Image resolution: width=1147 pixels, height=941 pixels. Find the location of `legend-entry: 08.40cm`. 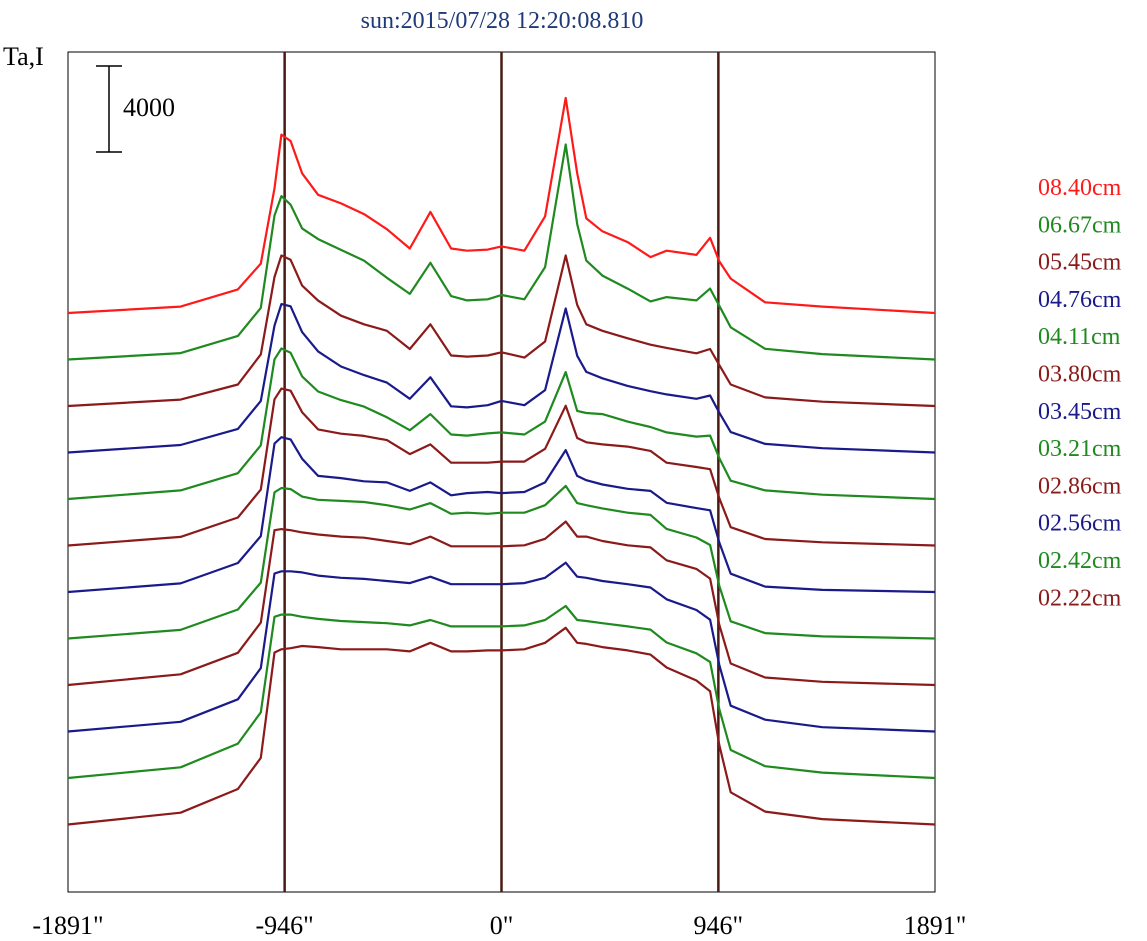

legend-entry: 08.40cm is located at coordinates (1080, 188).